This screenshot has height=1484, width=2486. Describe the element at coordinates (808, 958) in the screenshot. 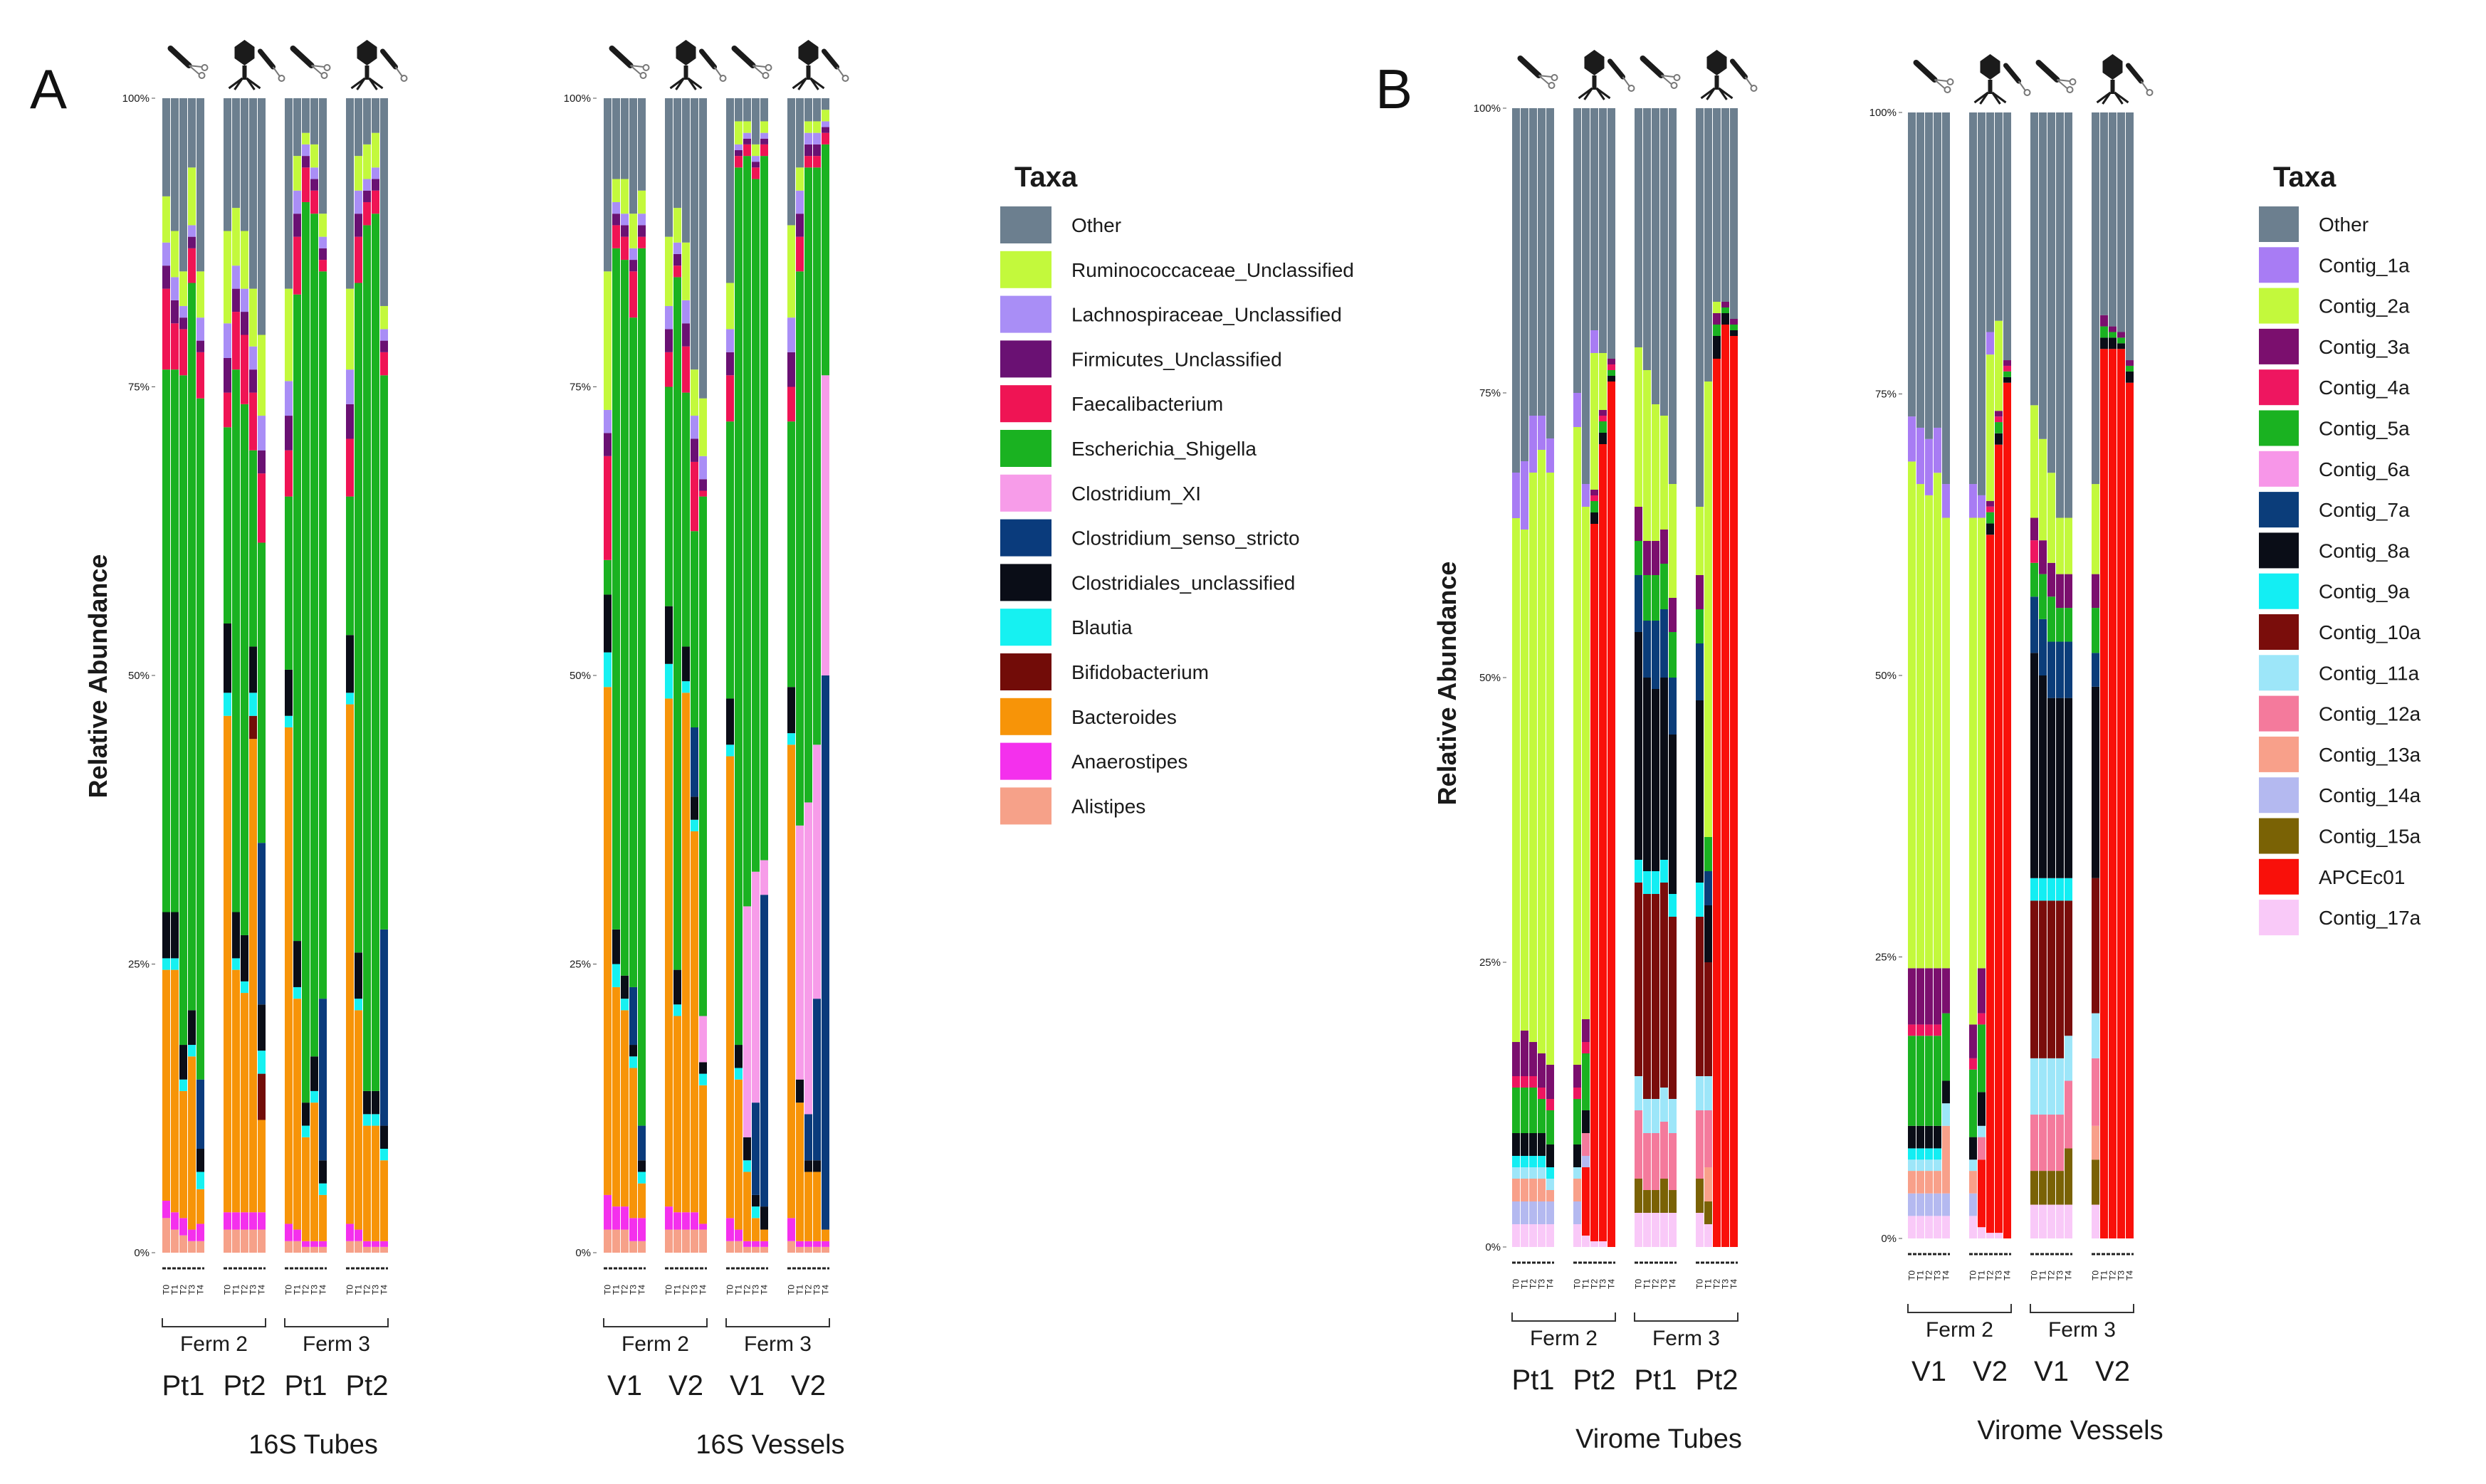

I see `bar-segment-clostridium_xi` at that location.